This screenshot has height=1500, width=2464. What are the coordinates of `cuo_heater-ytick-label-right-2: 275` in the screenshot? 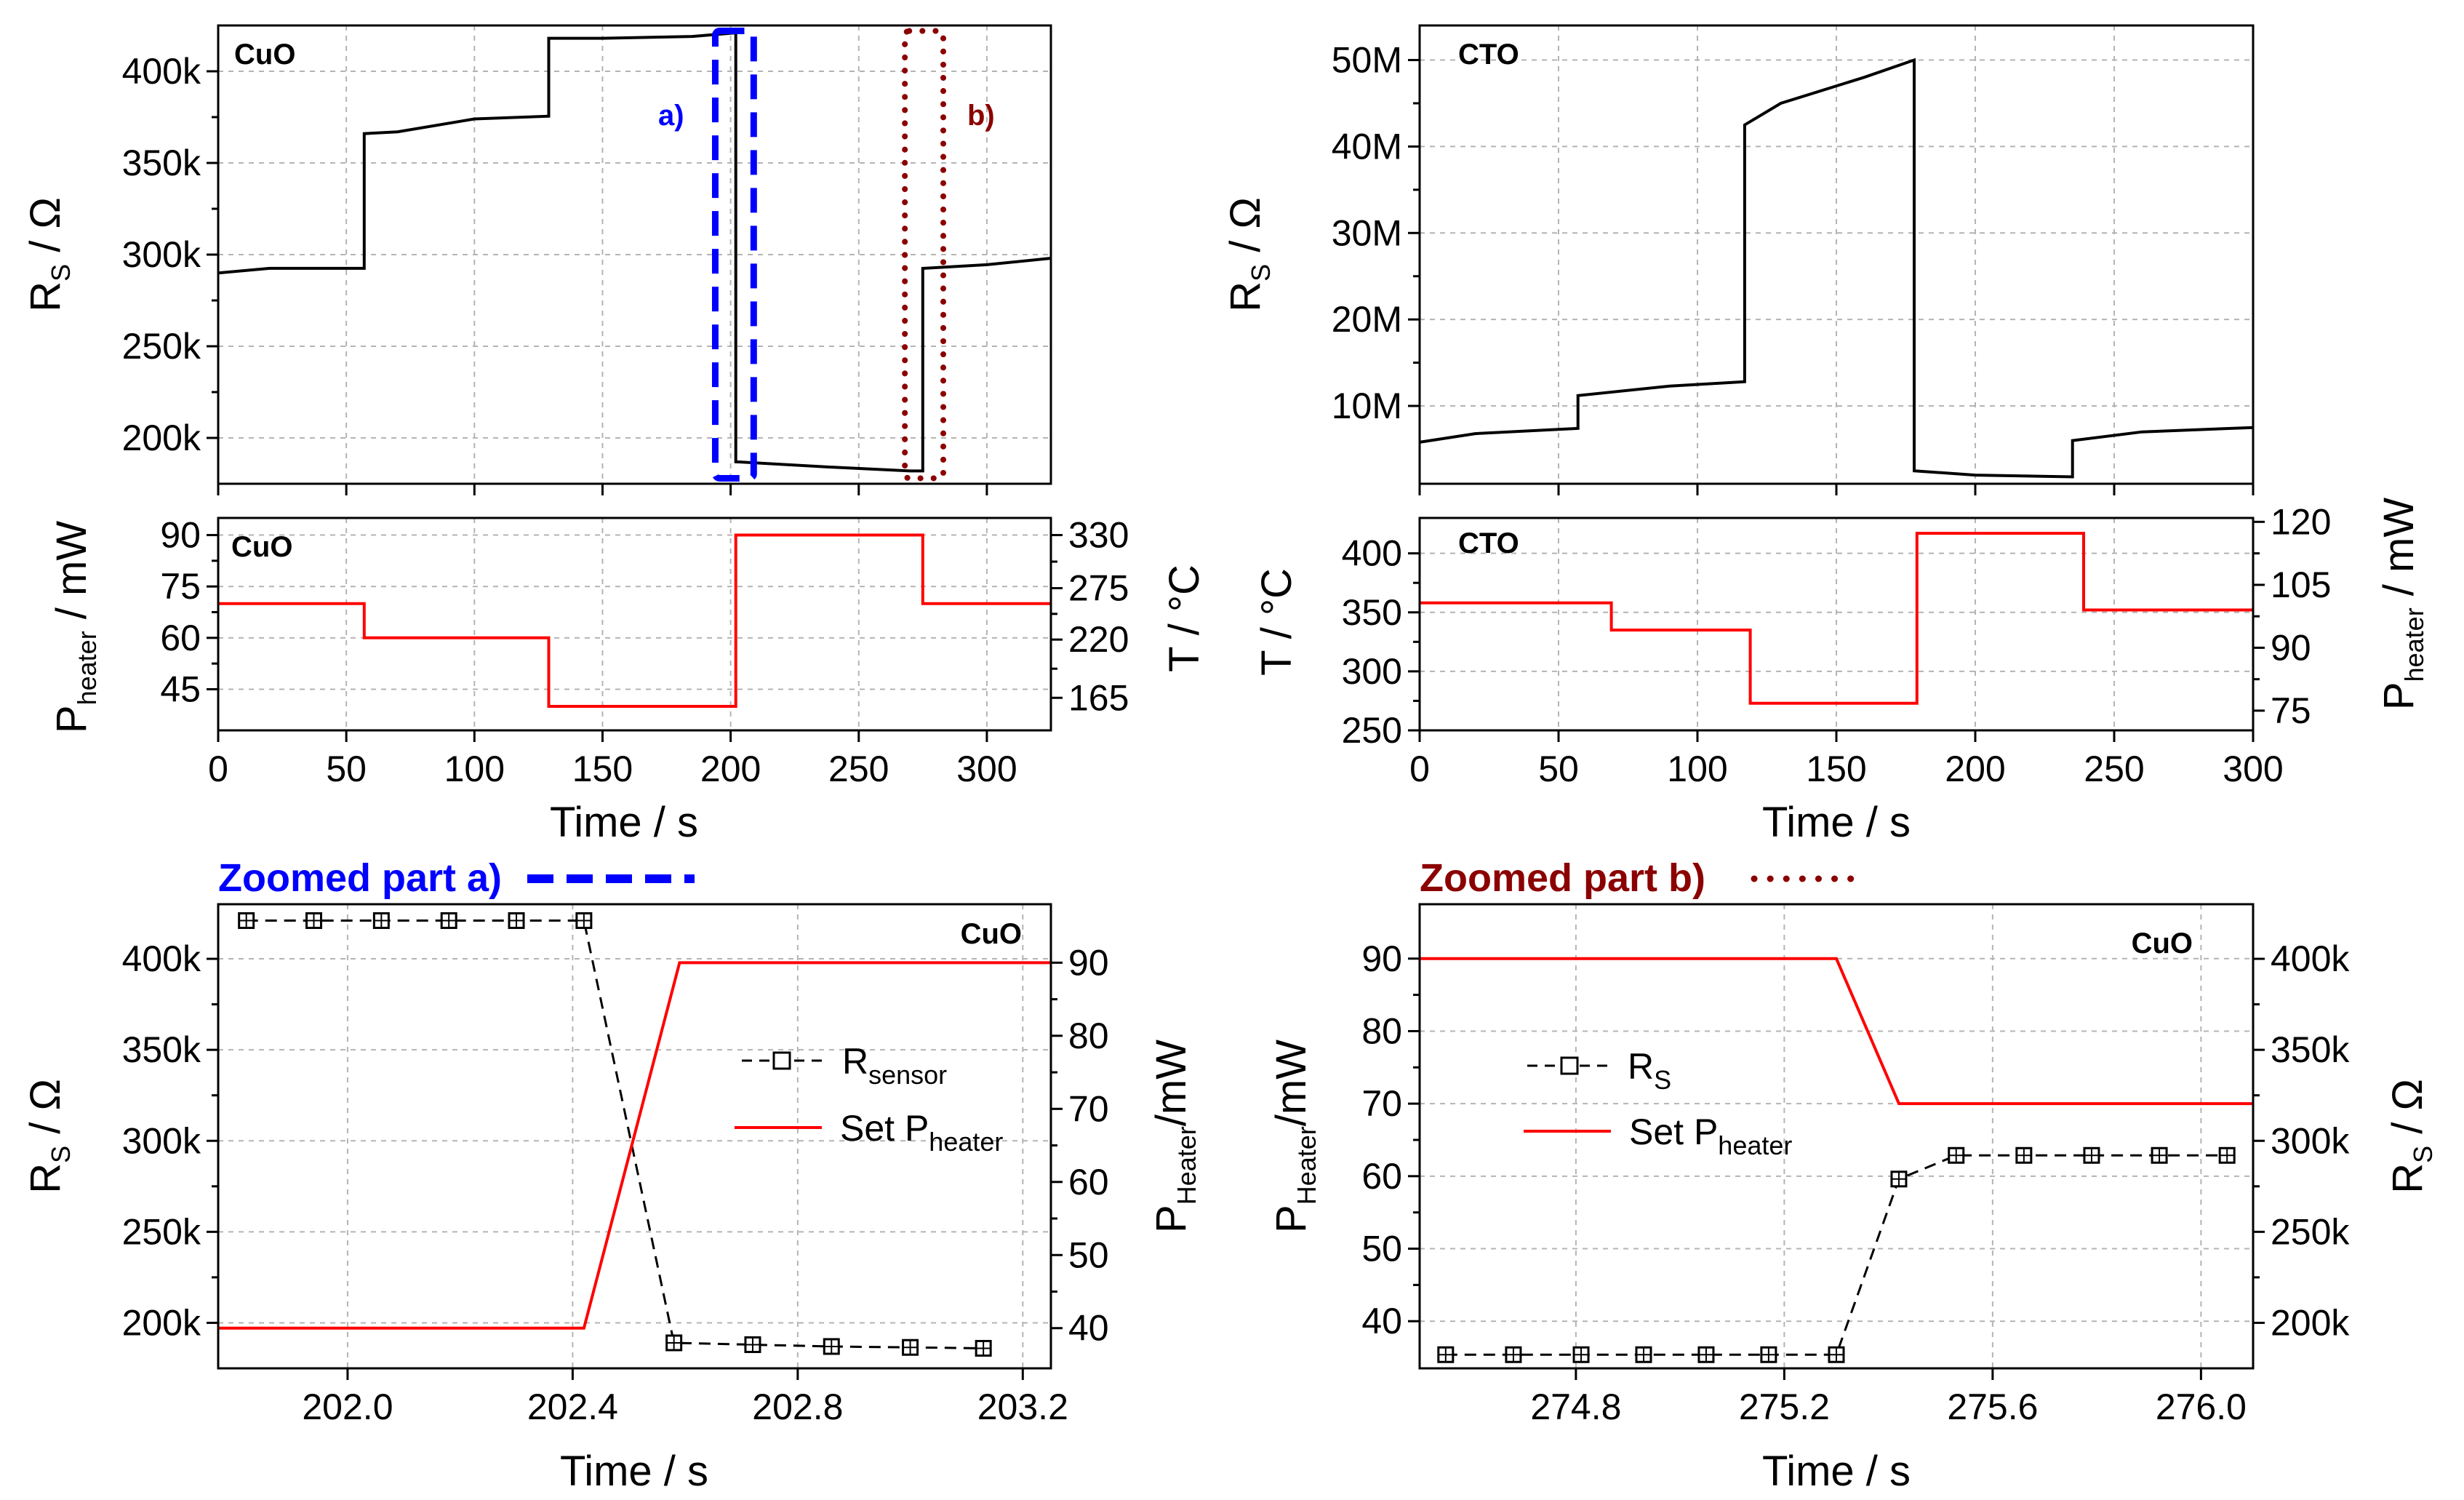 It's located at (1098, 588).